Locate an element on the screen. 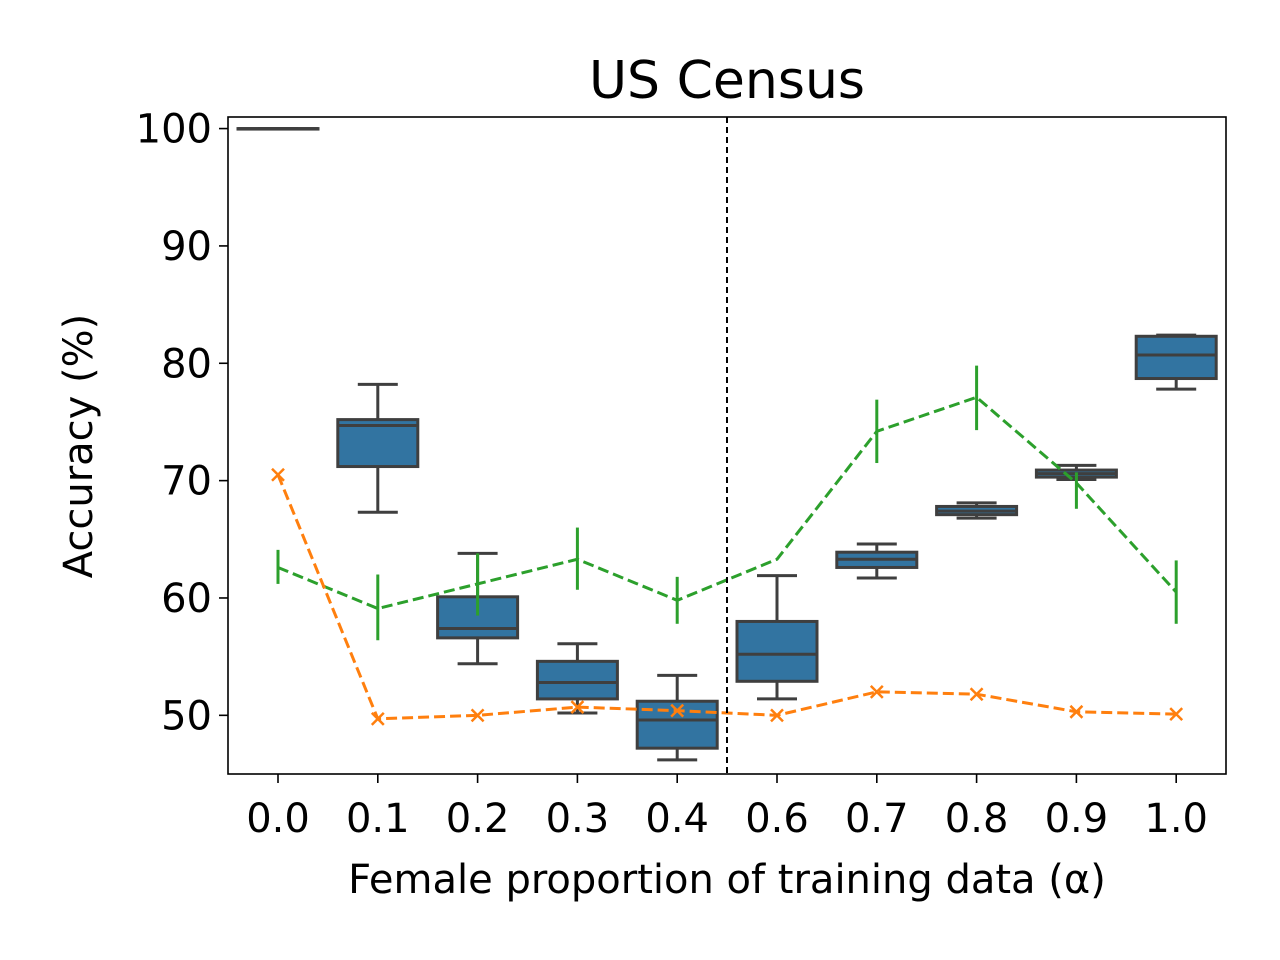 Image resolution: width=1280 pixels, height=960 pixels. x-tick-label: 0.9 is located at coordinates (1077, 819).